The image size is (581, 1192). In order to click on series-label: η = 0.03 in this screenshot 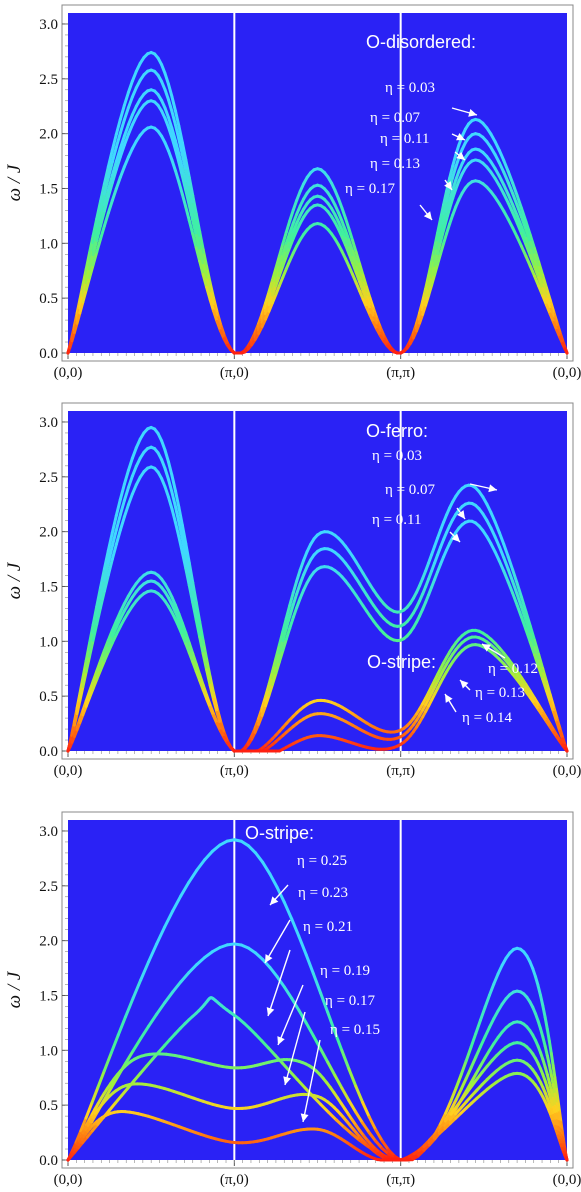, I will do `click(410, 88)`.